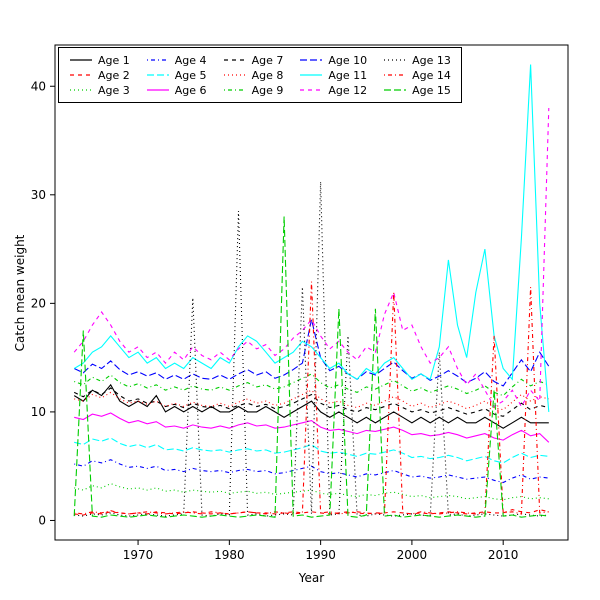 Image resolution: width=600 pixels, height=600 pixels. What do you see at coordinates (348, 60) in the screenshot?
I see `legend-label: Age 10` at bounding box center [348, 60].